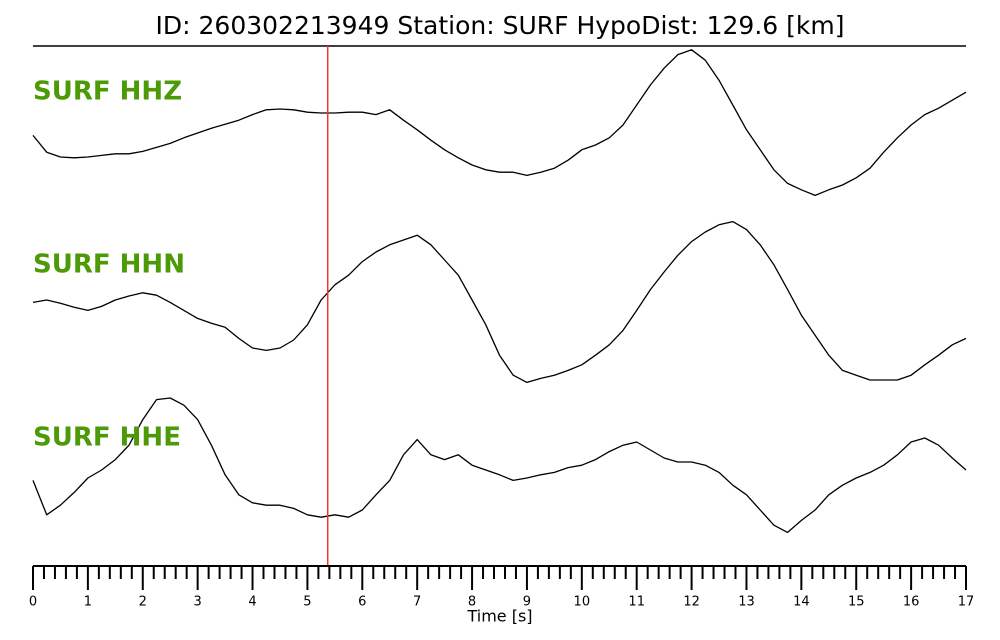 The width and height of the screenshot is (1000, 640). Describe the element at coordinates (107, 438) in the screenshot. I see `trace-label: SURF HHE` at that location.